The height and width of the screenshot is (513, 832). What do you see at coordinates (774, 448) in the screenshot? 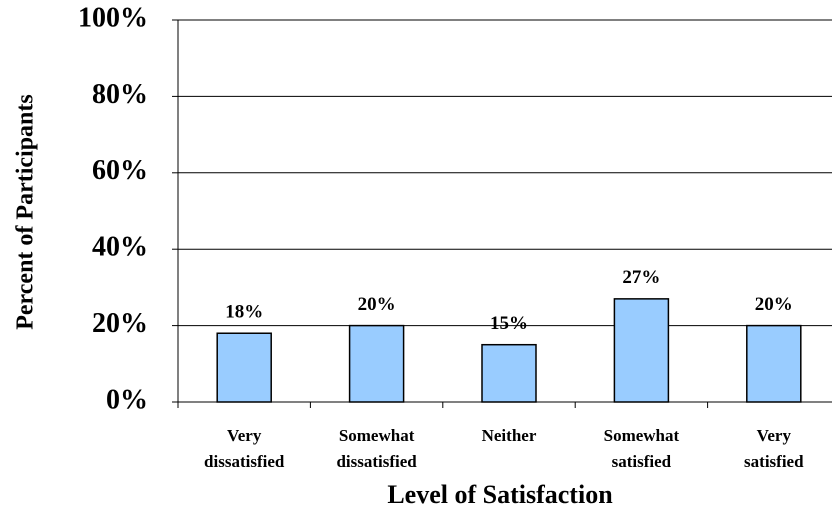
I see `x-tick-label: Very satisfied` at bounding box center [774, 448].